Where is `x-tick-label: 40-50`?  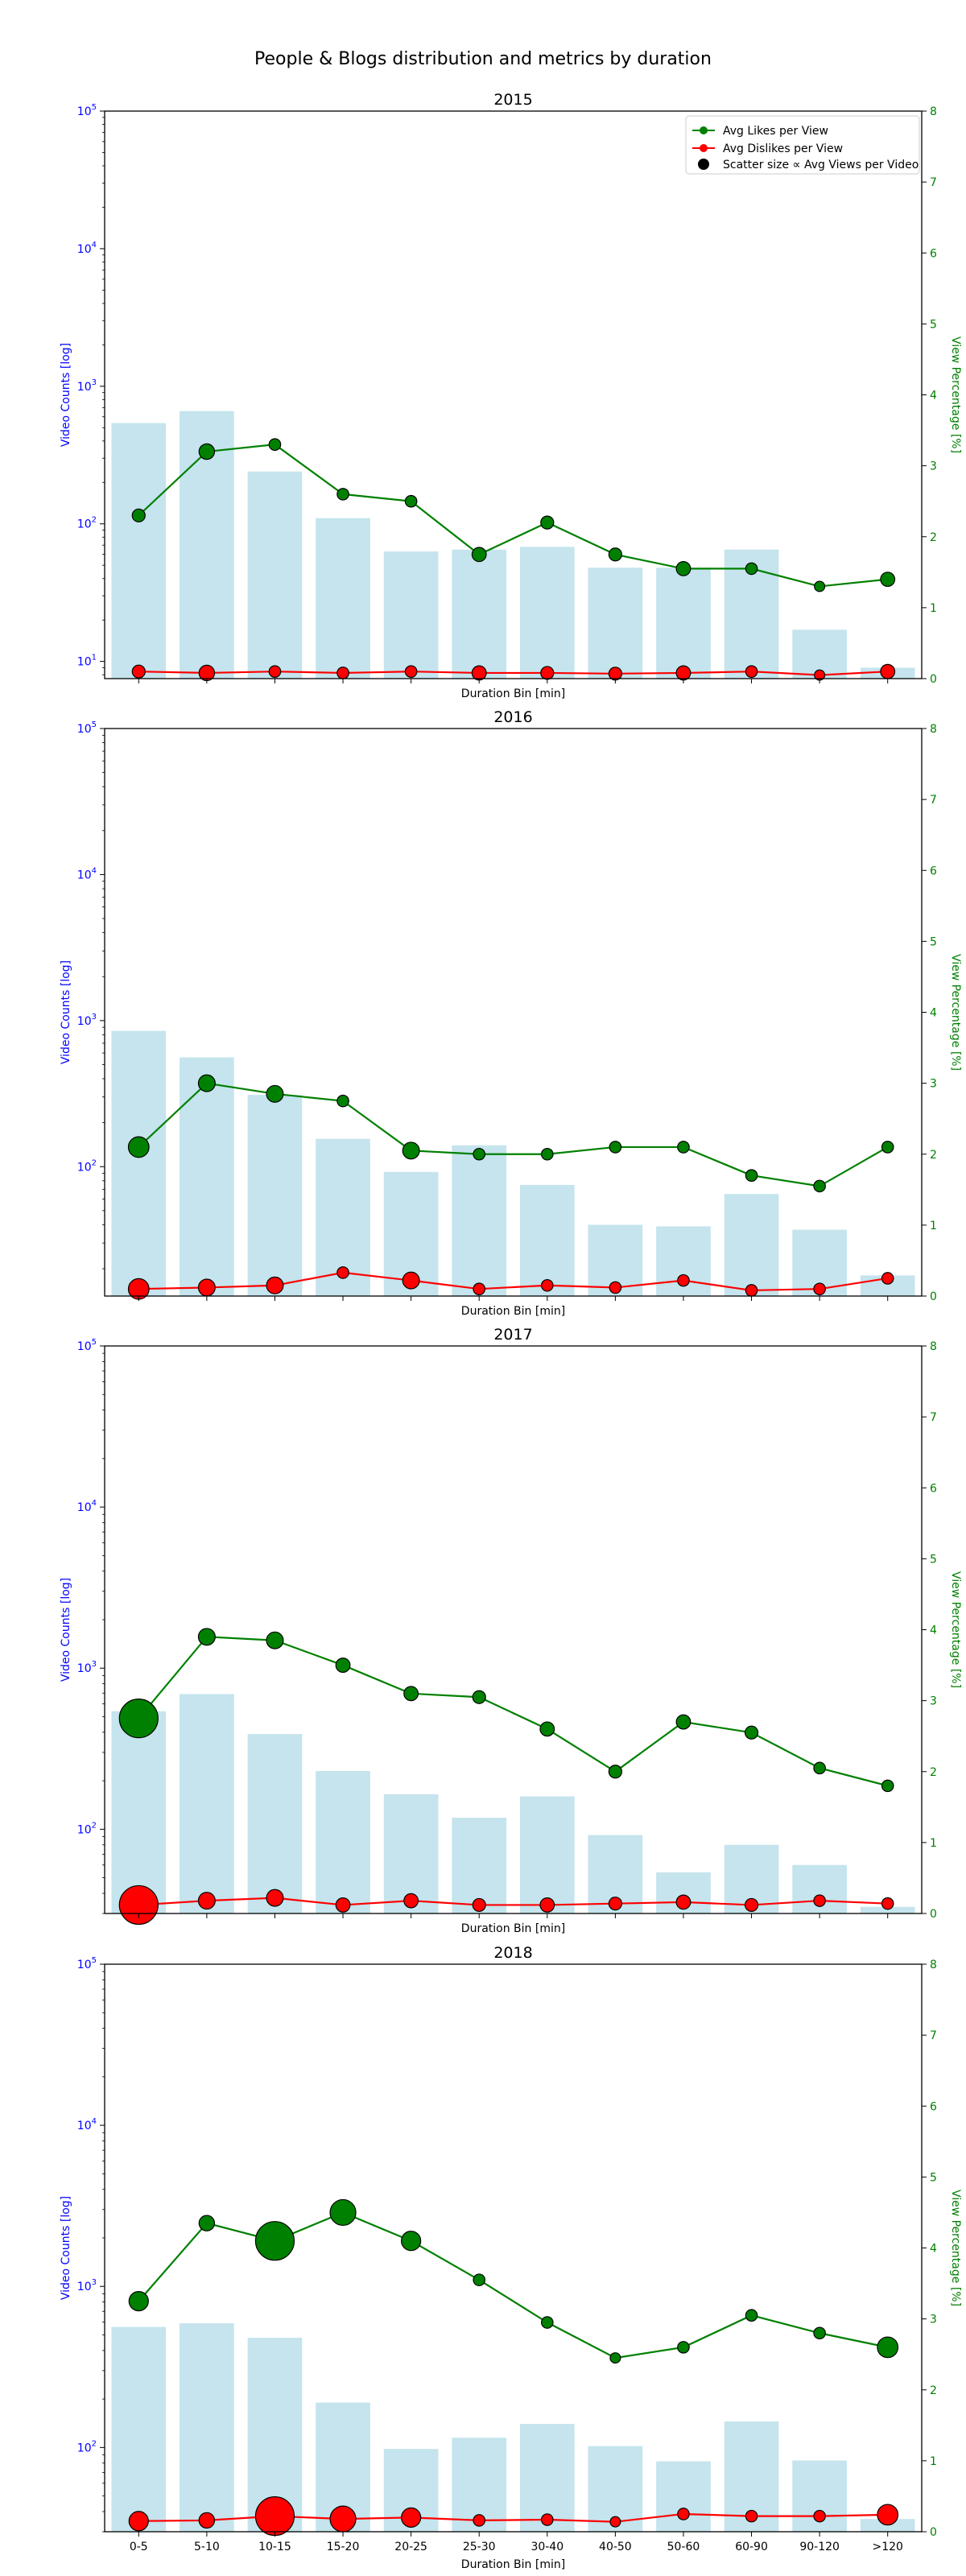
x-tick-label: 40-50 is located at coordinates (615, 2547).